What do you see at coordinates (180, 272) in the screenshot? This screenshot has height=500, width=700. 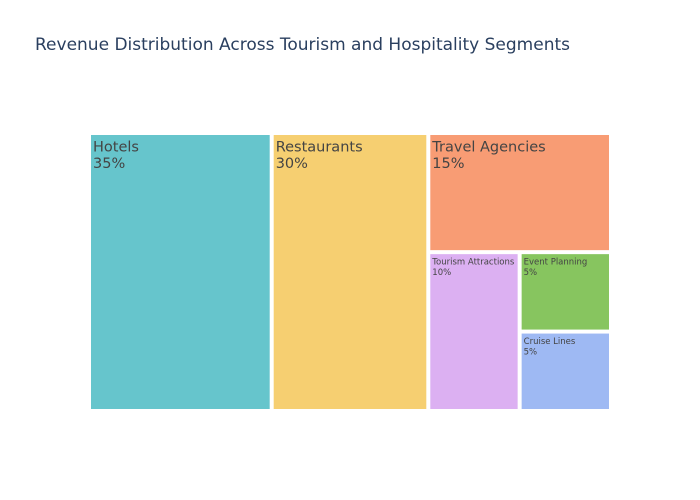 I see `tile-rect-hotels` at bounding box center [180, 272].